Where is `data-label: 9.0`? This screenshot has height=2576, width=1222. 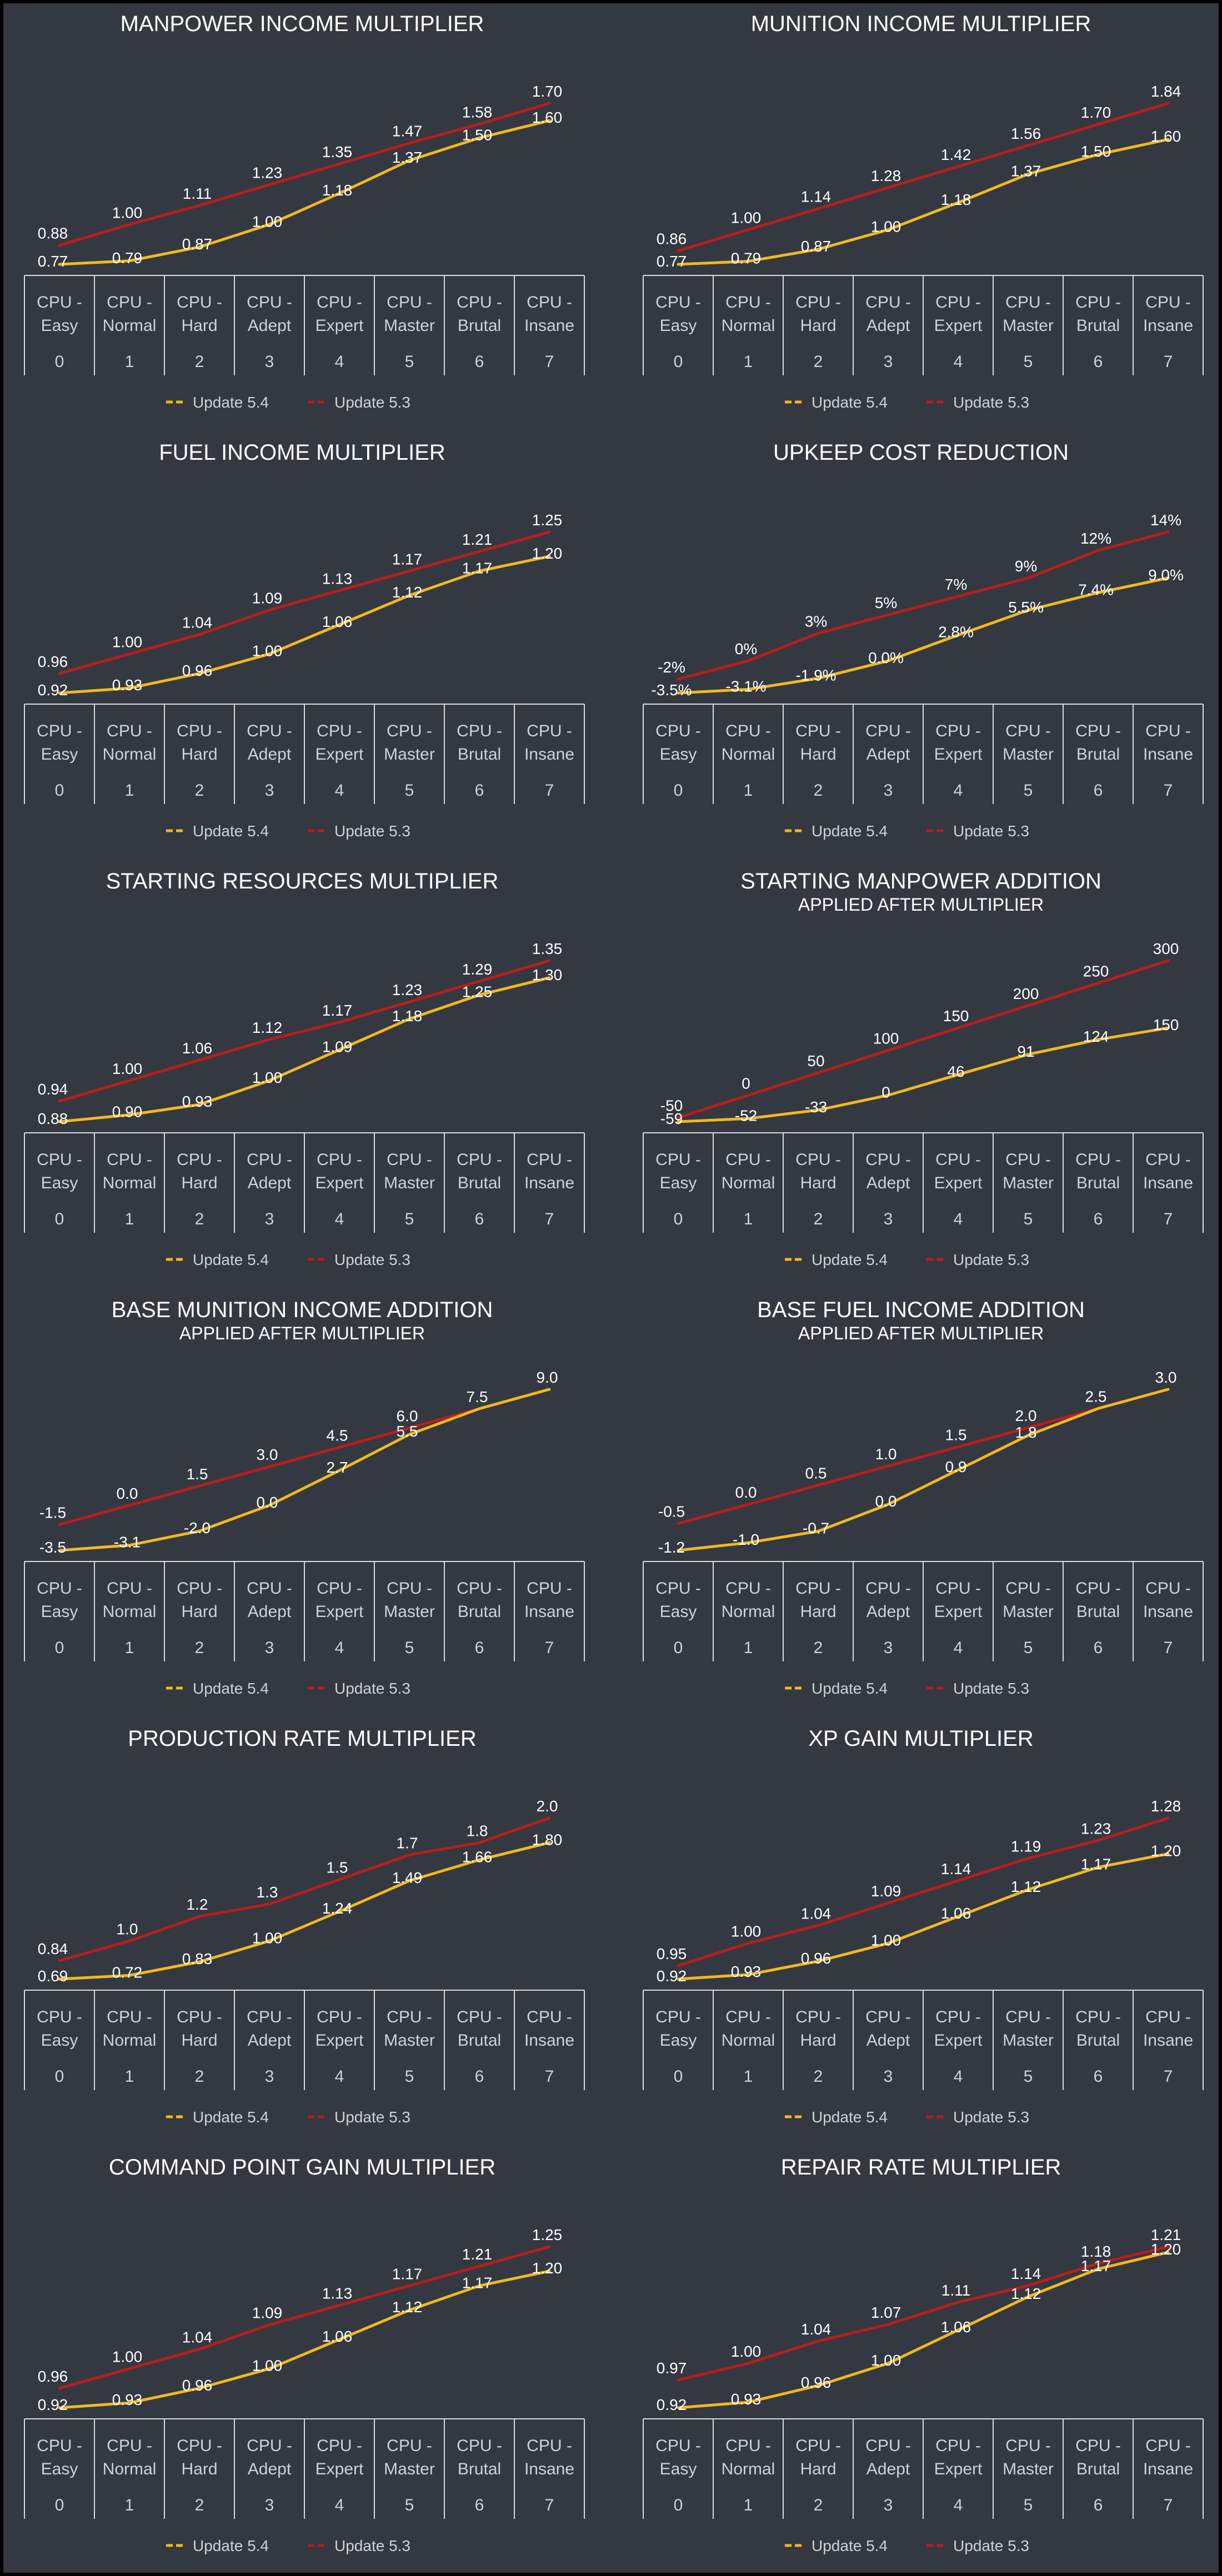
data-label: 9.0 is located at coordinates (547, 1377).